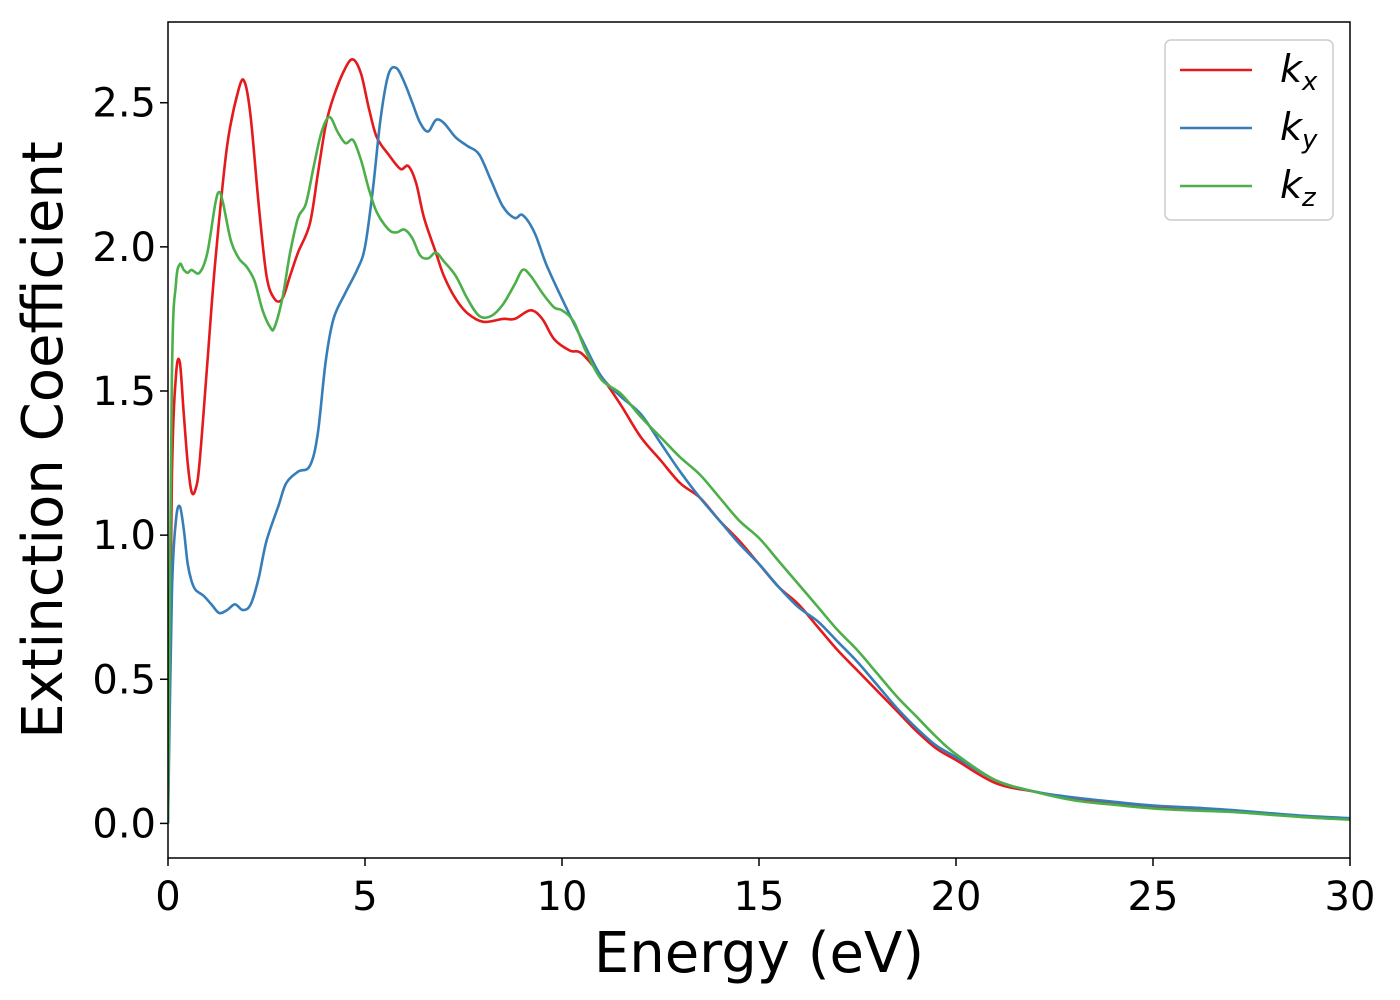  I want to click on y-tick-label: 2.5, so click(124, 104).